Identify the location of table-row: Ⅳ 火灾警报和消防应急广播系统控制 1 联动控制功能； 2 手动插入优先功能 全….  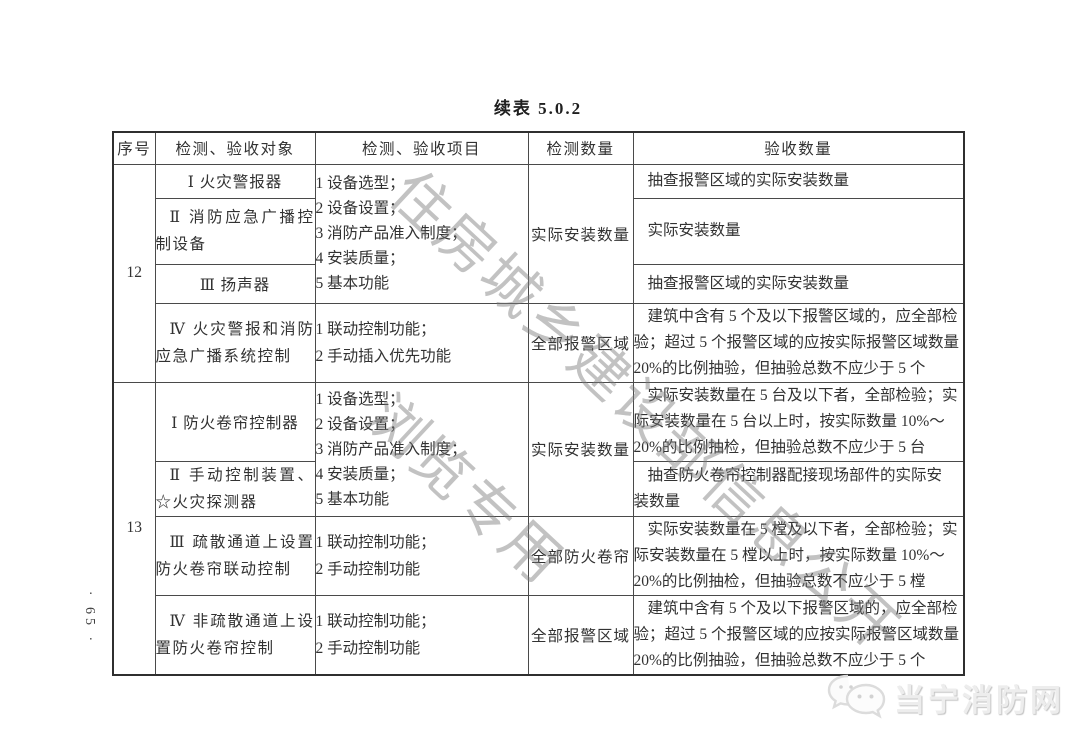
(539, 342).